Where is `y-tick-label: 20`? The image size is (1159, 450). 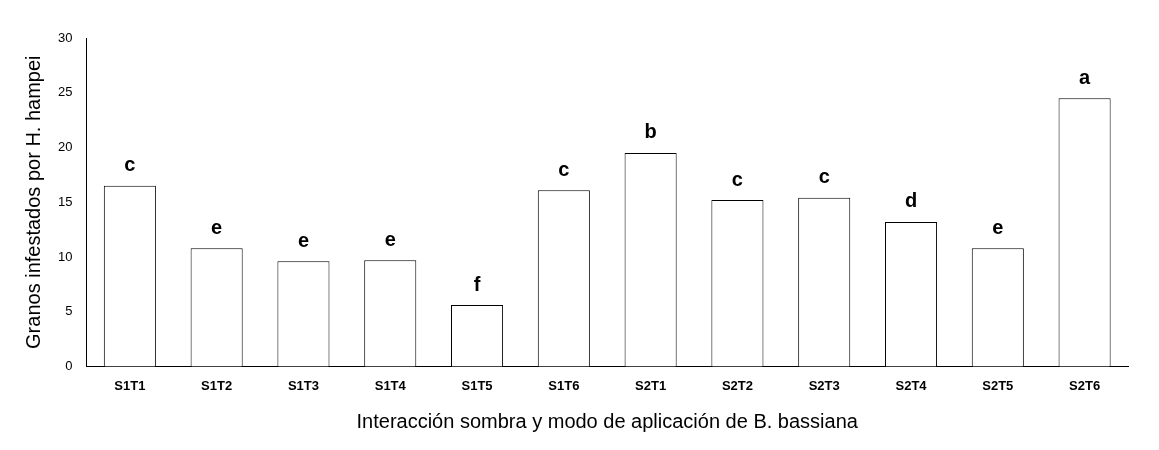
y-tick-label: 20 is located at coordinates (65, 147).